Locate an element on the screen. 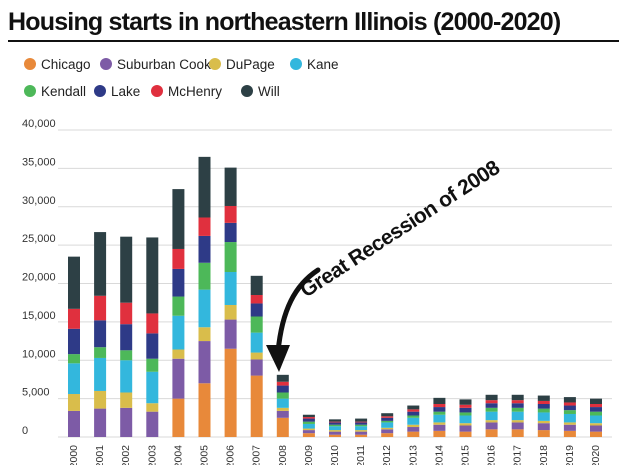  bar-segment-kendall-2006 is located at coordinates (230, 257).